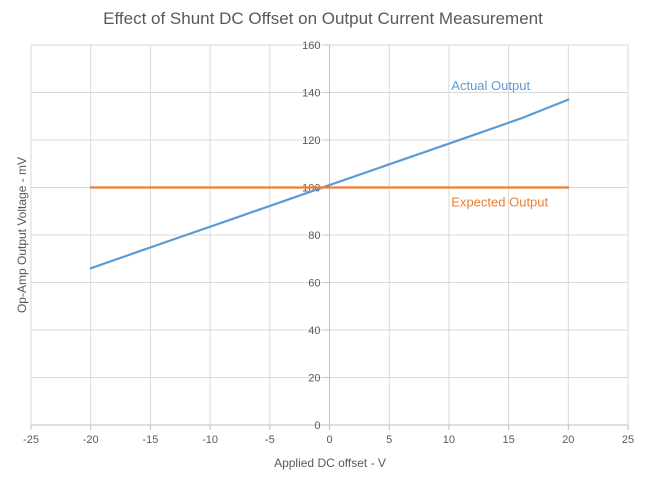  Describe the element at coordinates (314, 236) in the screenshot. I see `y-tick-label: 80` at that location.